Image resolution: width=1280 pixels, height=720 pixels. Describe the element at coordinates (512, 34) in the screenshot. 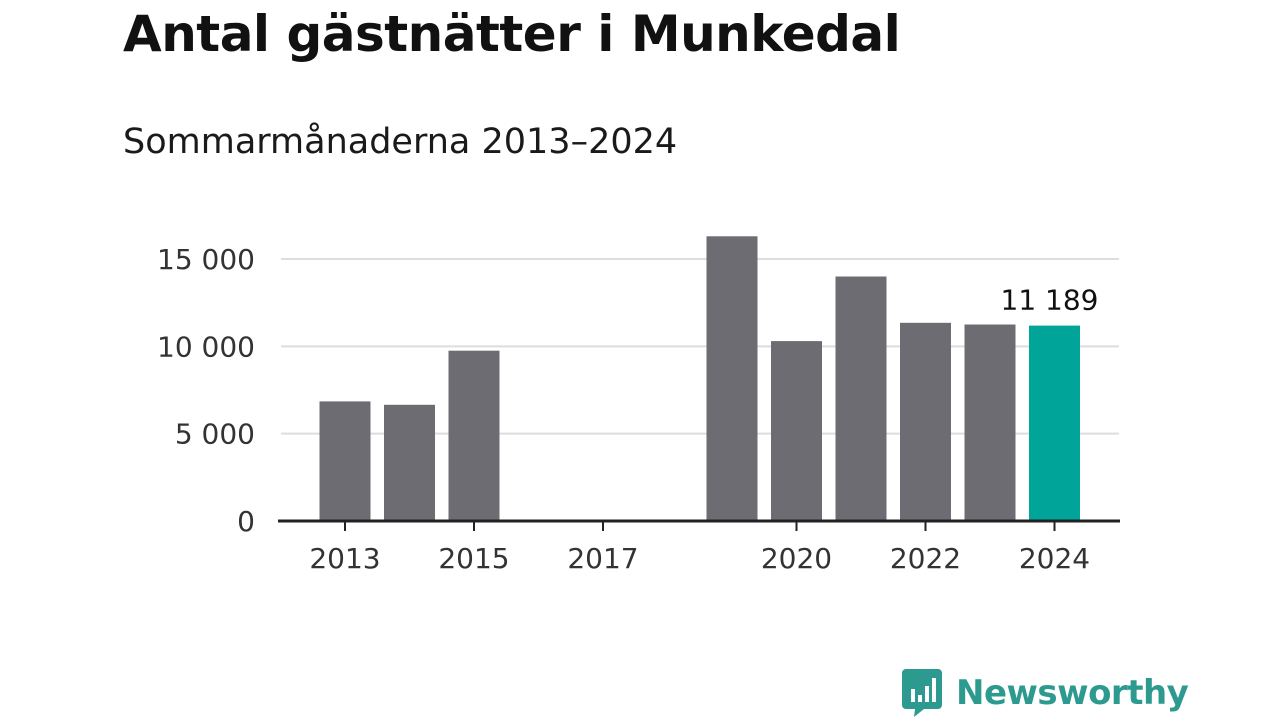

I see `chart-title: Antal gästnätter i Munkedal` at that location.